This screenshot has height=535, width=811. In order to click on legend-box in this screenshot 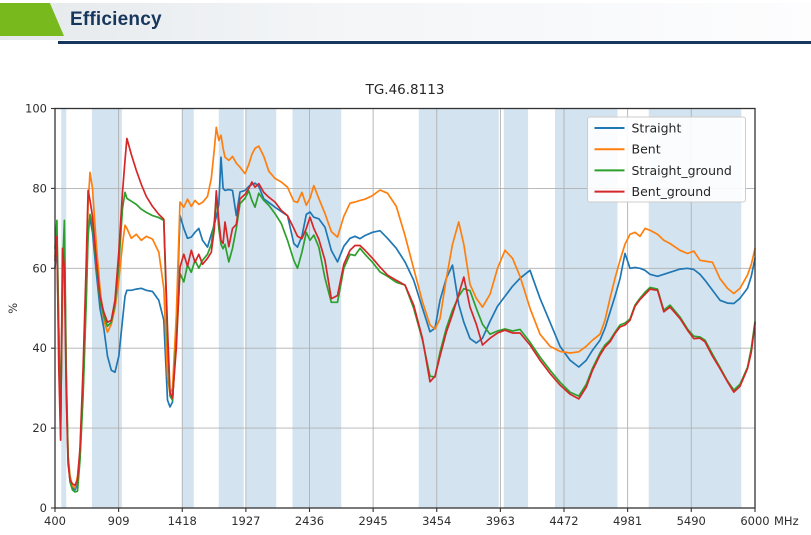, I will do `click(666, 159)`.